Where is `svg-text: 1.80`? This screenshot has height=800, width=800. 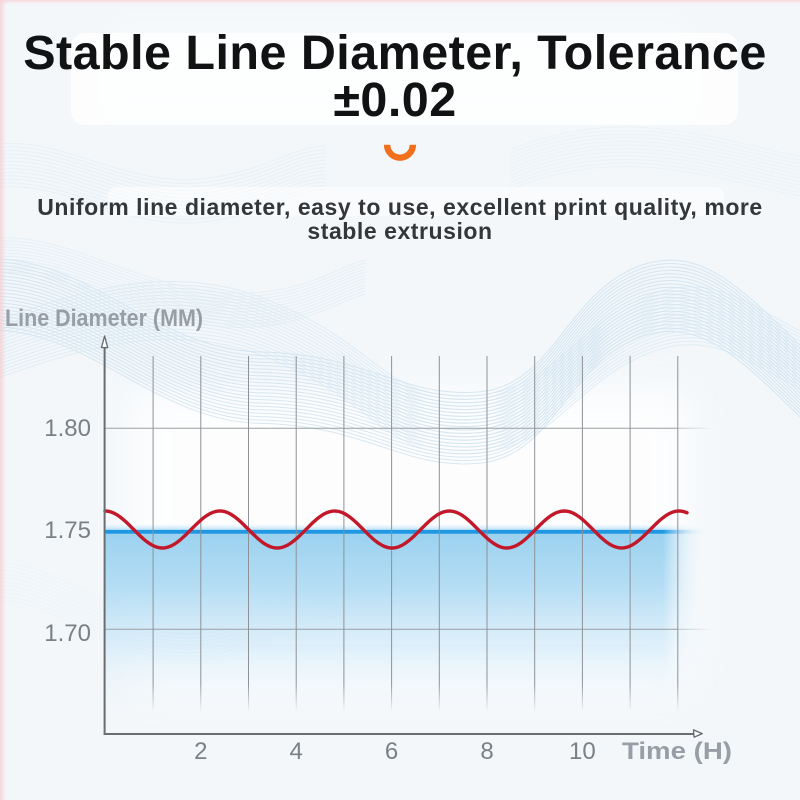
svg-text: 1.80 is located at coordinates (67, 428).